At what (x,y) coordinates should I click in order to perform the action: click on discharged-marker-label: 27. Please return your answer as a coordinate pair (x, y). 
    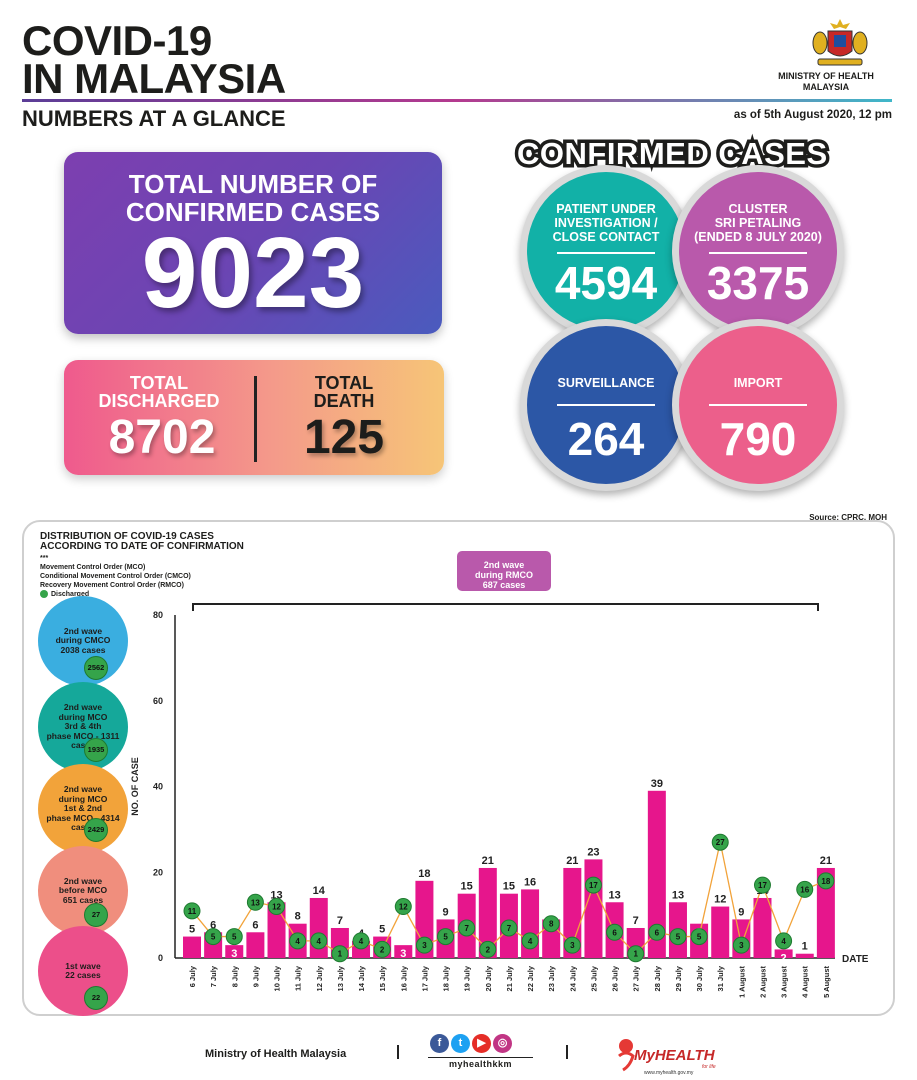
    Looking at the image, I should click on (720, 842).